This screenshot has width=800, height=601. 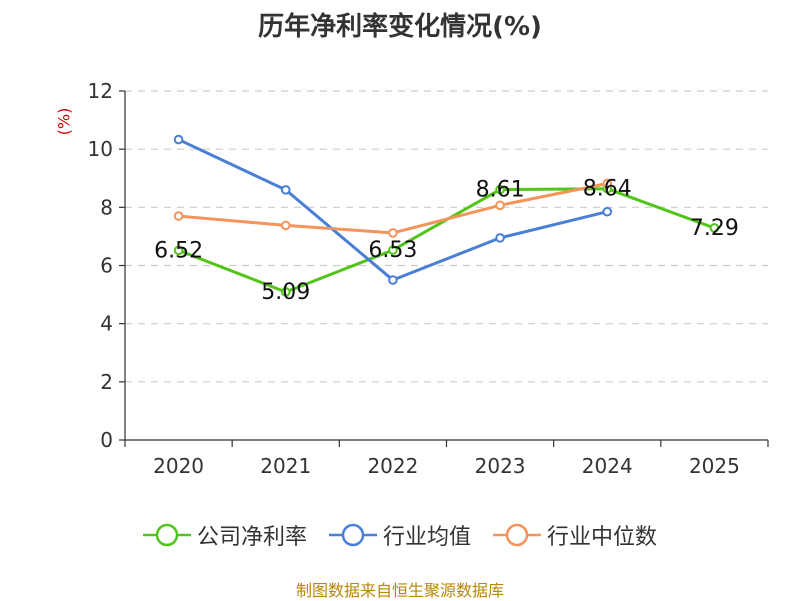 I want to click on point-company-2023, so click(x=500, y=189).